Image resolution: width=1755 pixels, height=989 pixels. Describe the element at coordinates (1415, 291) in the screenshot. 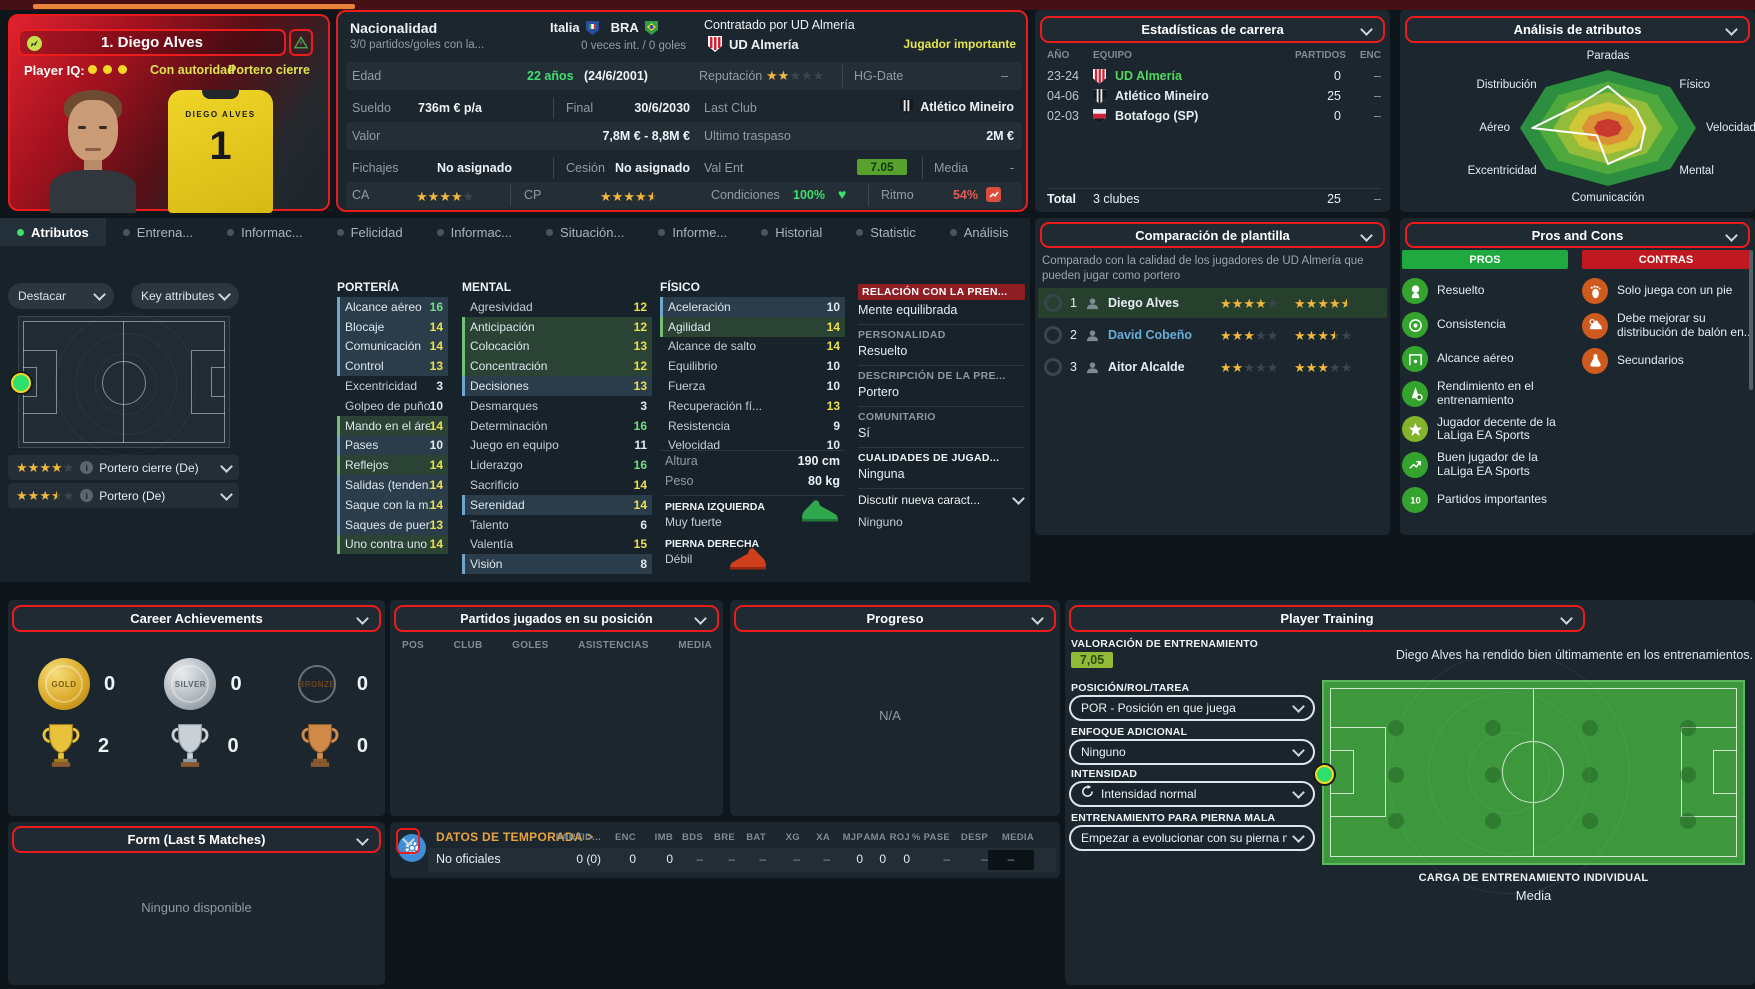

I see `head-icon` at that location.